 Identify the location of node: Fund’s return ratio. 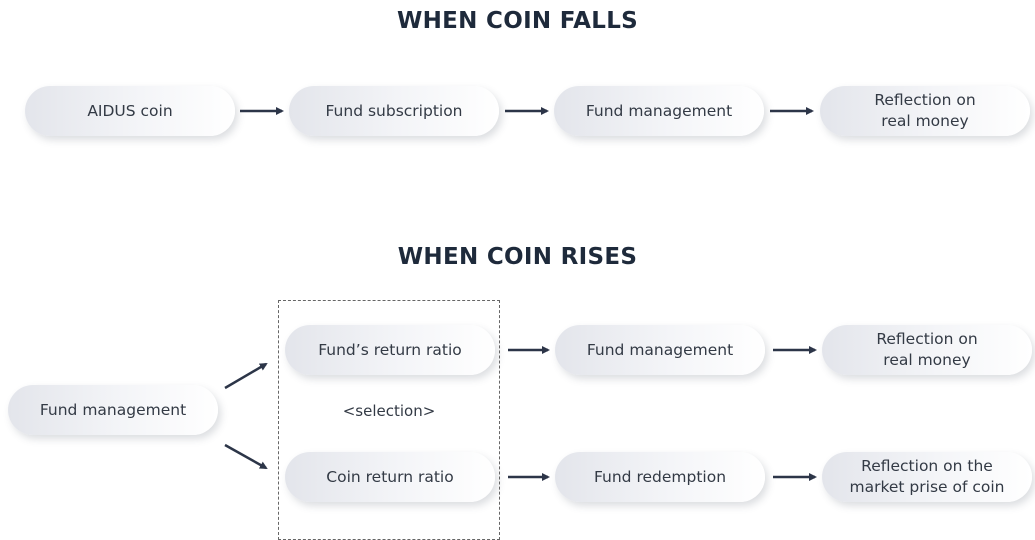
(390, 350).